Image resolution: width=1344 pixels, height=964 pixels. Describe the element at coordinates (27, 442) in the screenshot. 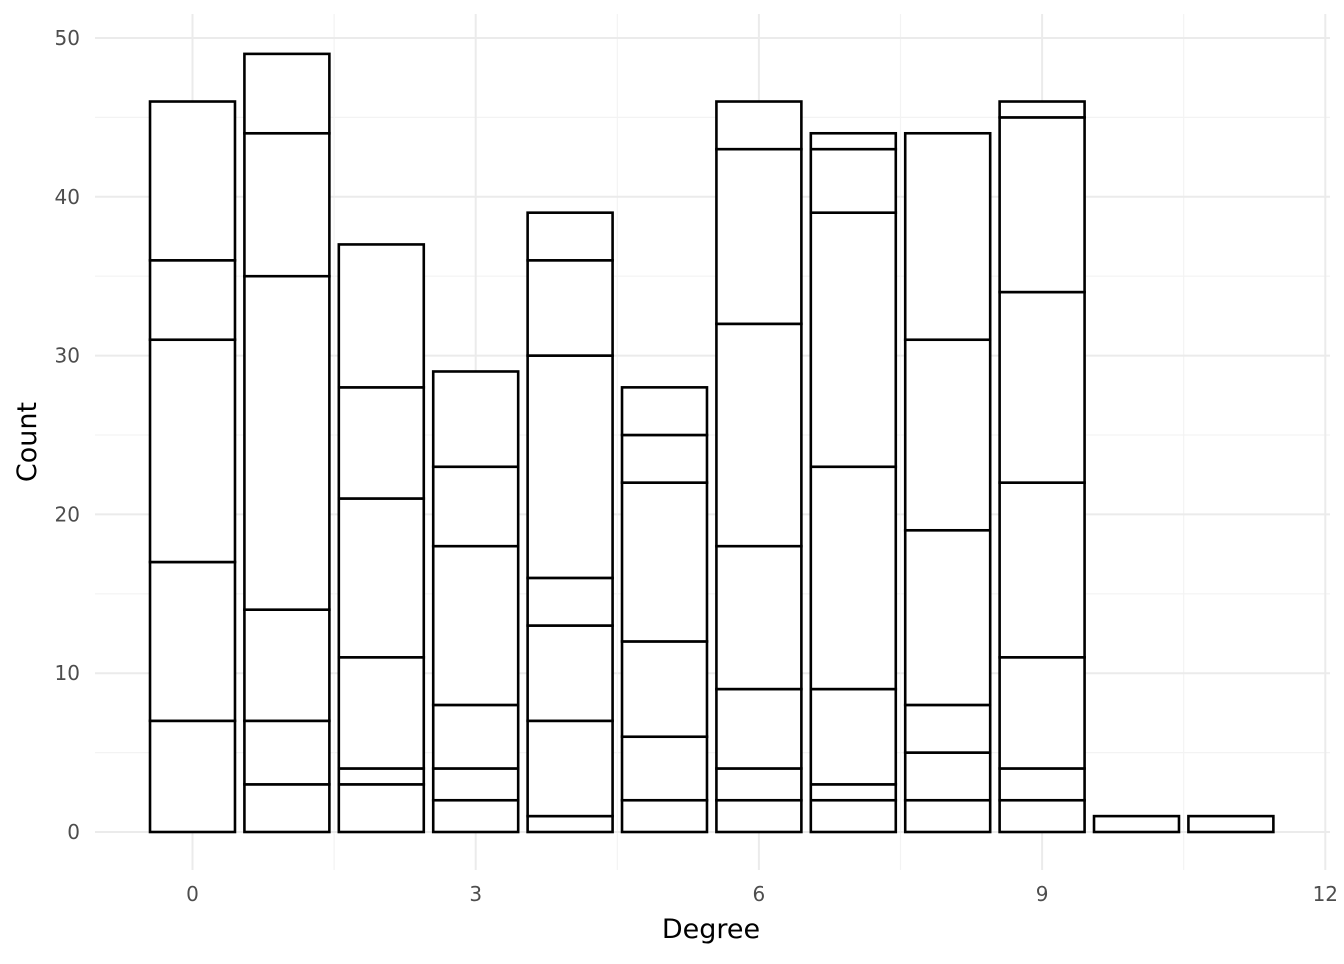

I see `y-axis-title: Count` at that location.